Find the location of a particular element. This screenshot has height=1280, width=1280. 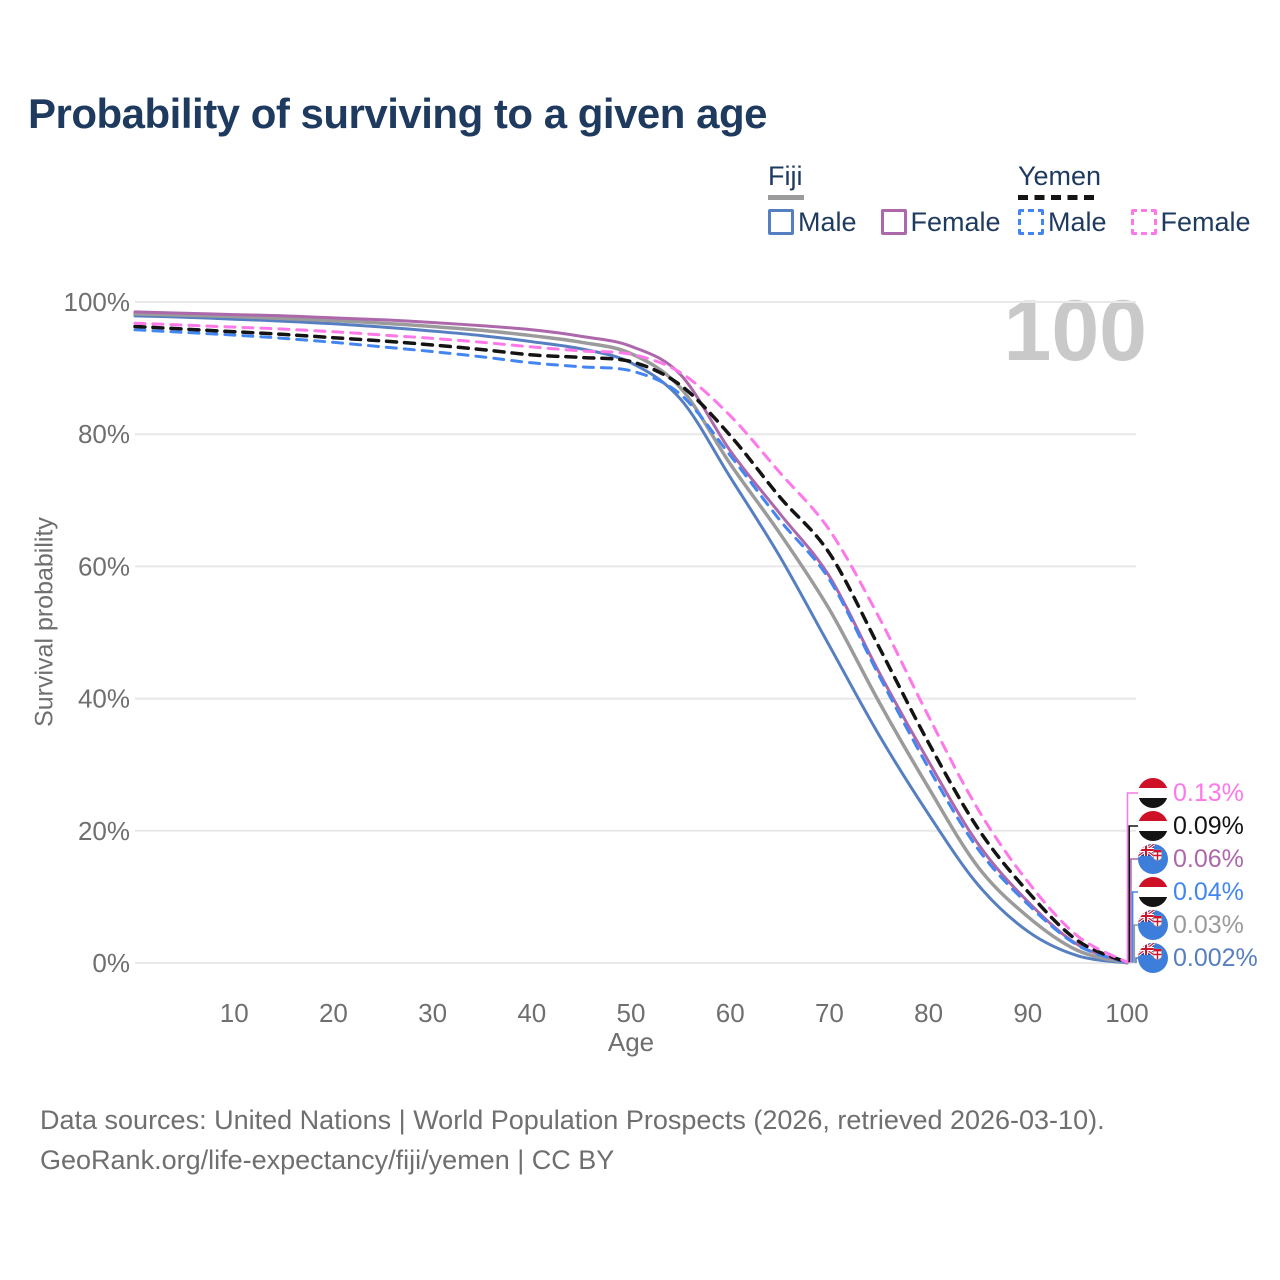

x-tick-label: 10 is located at coordinates (234, 1013).